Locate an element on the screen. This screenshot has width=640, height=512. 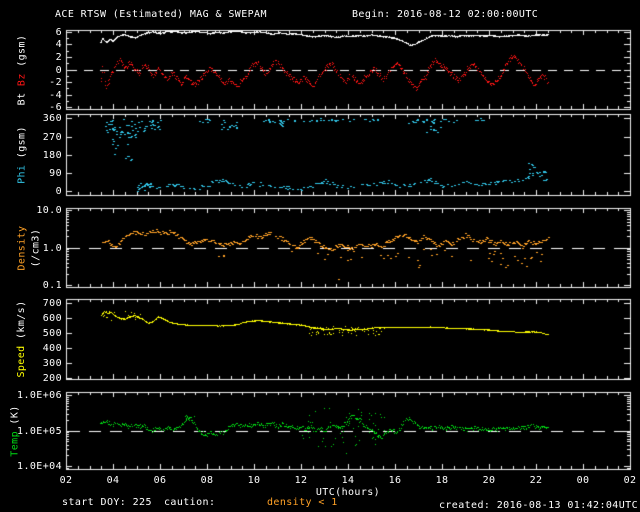
footer-created-timestamp: created: 2016-08-13 01:42:04UTC is located at coordinates (538, 505).